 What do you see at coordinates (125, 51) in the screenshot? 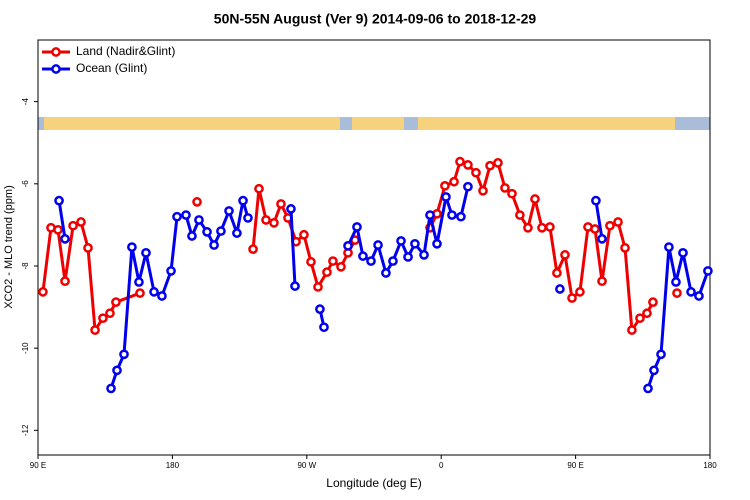
I see `legend-label: Land (Nadir&Glint)` at bounding box center [125, 51].